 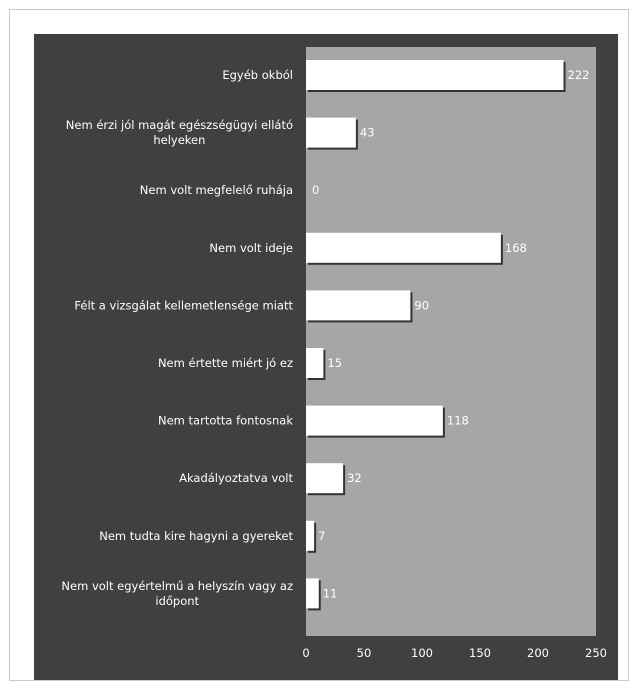 What do you see at coordinates (216, 190) in the screenshot?
I see `category-label: Nem volt megfelelő ruhája` at bounding box center [216, 190].